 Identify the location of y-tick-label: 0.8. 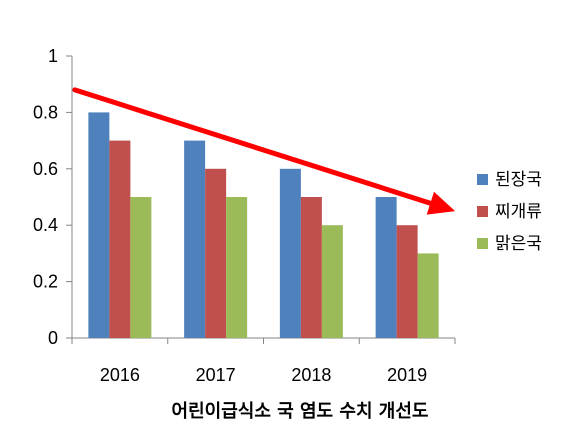
(45, 112).